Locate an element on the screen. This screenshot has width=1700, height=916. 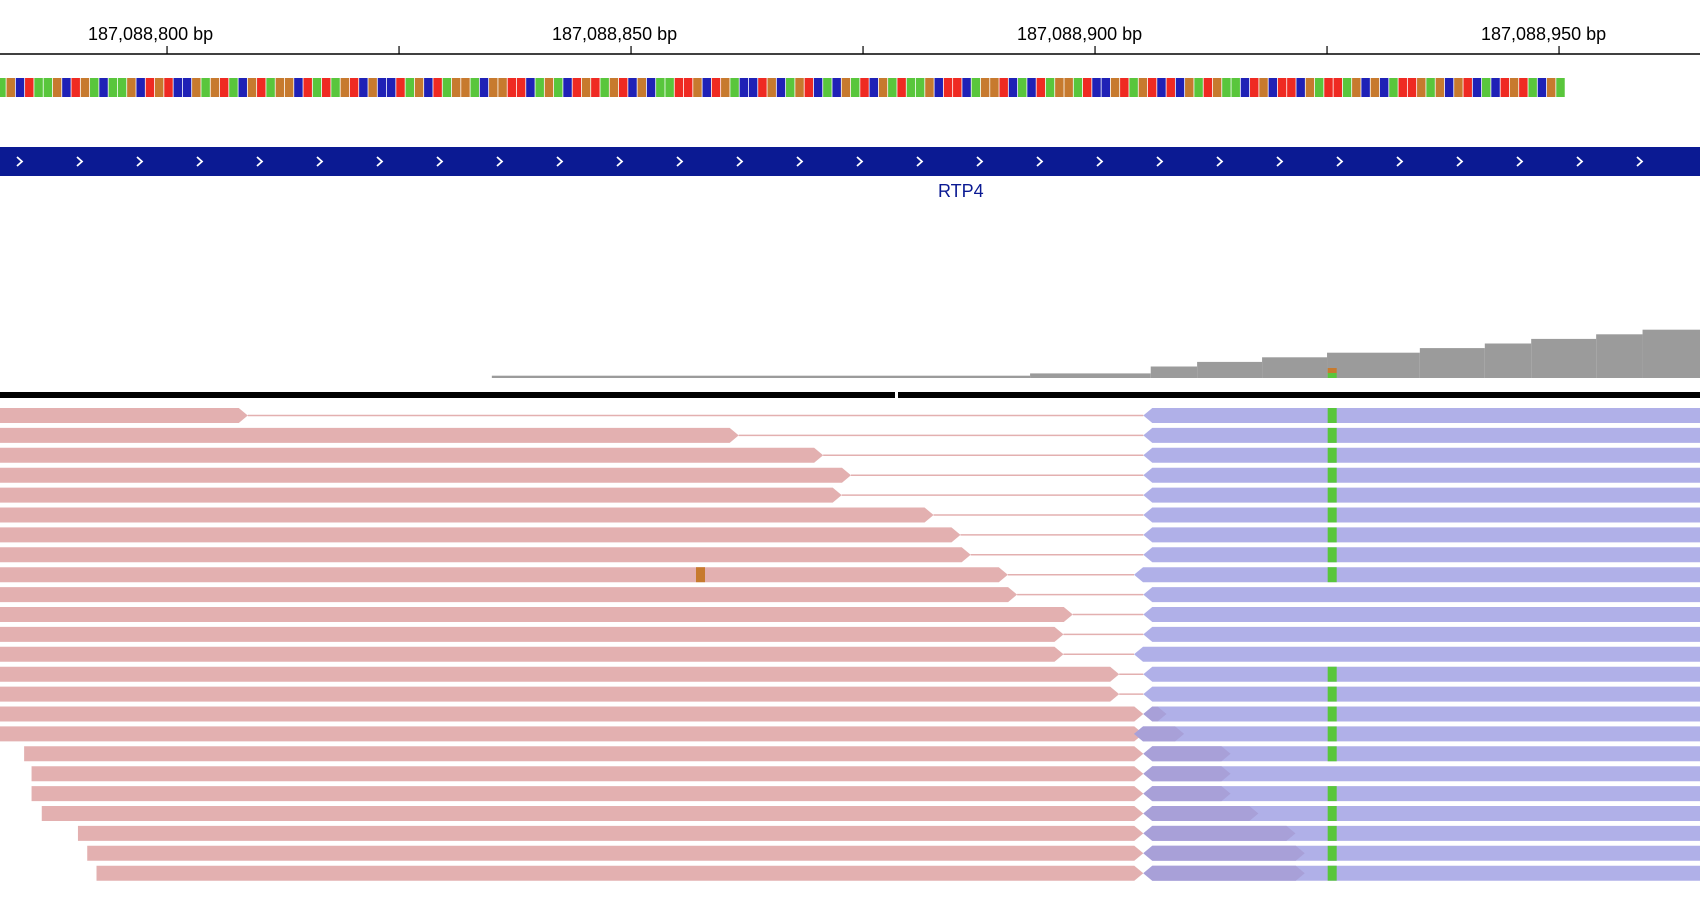
gene-track is located at coordinates (850, 161).